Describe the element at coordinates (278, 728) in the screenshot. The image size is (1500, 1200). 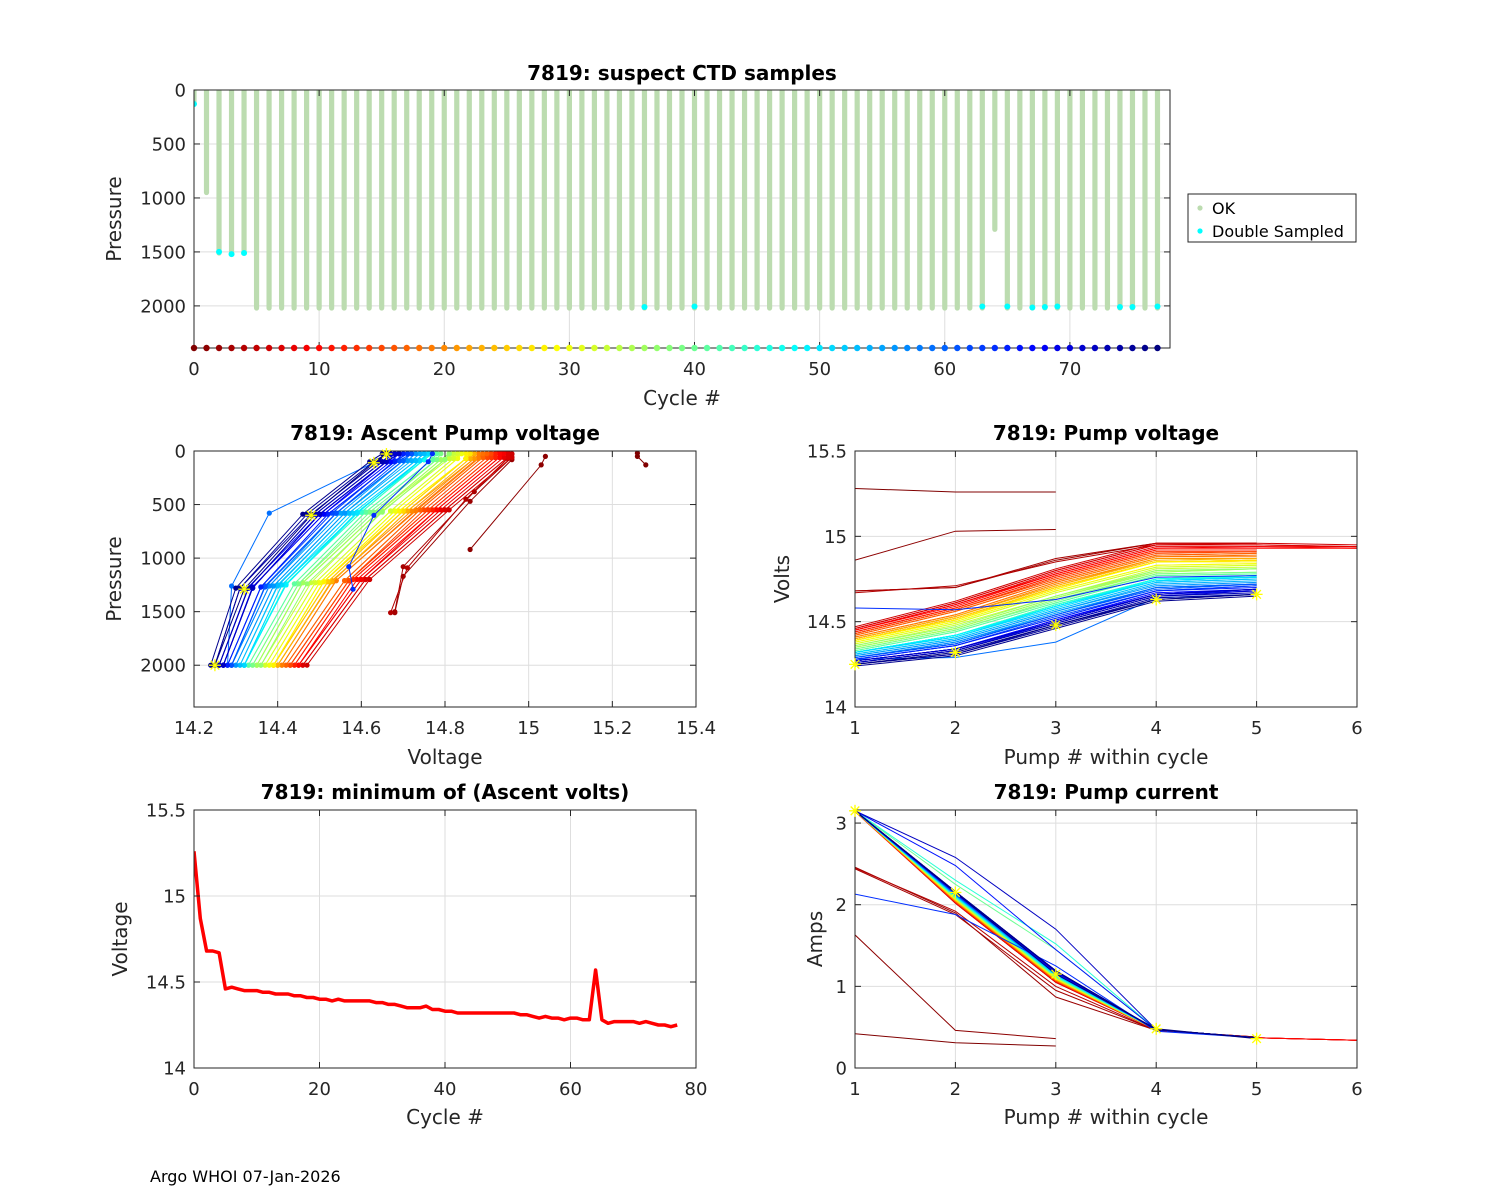
I see `x-tick-label: 14.4` at that location.